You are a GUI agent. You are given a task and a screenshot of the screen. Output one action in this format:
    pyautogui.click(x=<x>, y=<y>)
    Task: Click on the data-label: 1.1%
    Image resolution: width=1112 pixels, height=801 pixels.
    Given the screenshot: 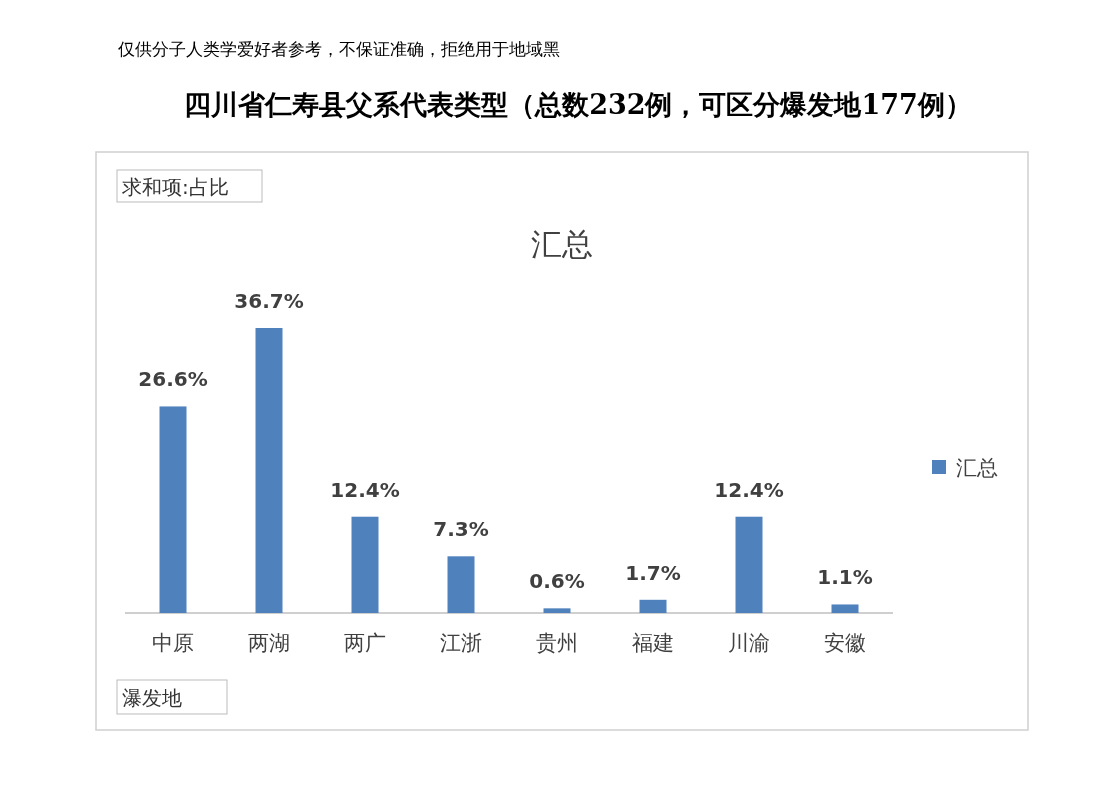 What is the action you would take?
    pyautogui.click(x=845, y=577)
    